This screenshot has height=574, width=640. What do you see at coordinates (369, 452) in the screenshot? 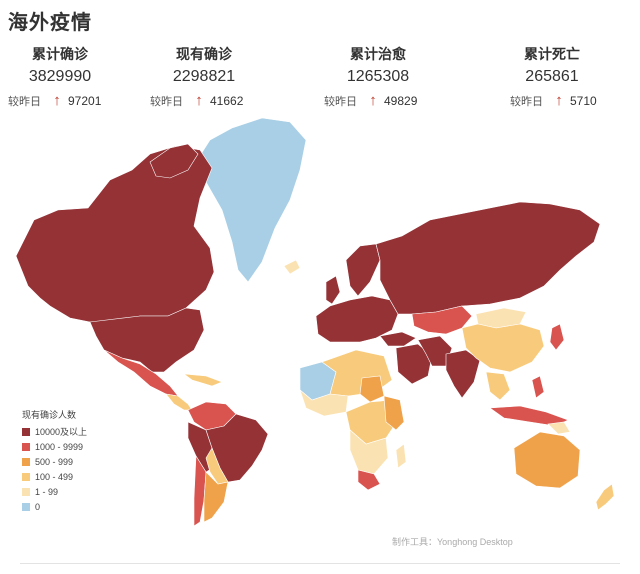
I see `country-southern-africa` at bounding box center [369, 452].